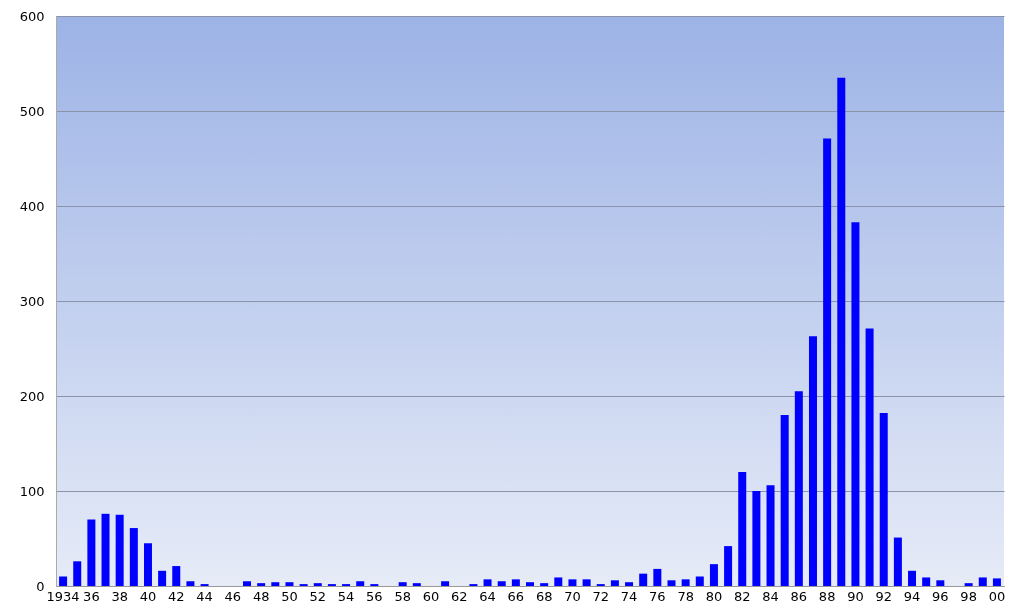 Image resolution: width=1009 pixels, height=610 pixels. Describe the element at coordinates (289, 596) in the screenshot. I see `x-tick-label: 50` at that location.